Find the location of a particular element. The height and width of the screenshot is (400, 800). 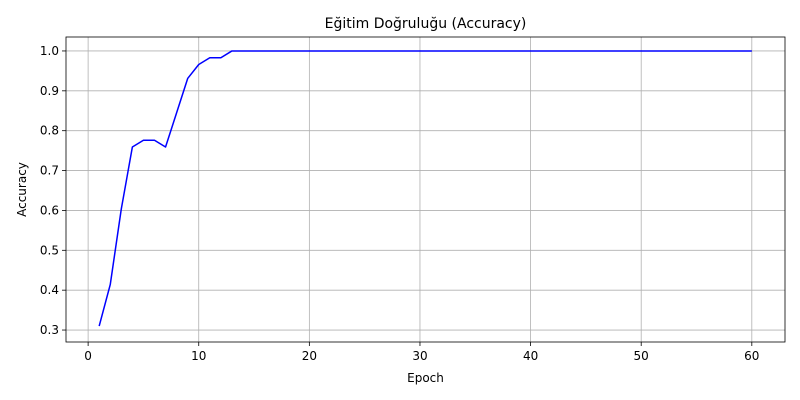

y-tick-label: 0.8 is located at coordinates (49, 131).